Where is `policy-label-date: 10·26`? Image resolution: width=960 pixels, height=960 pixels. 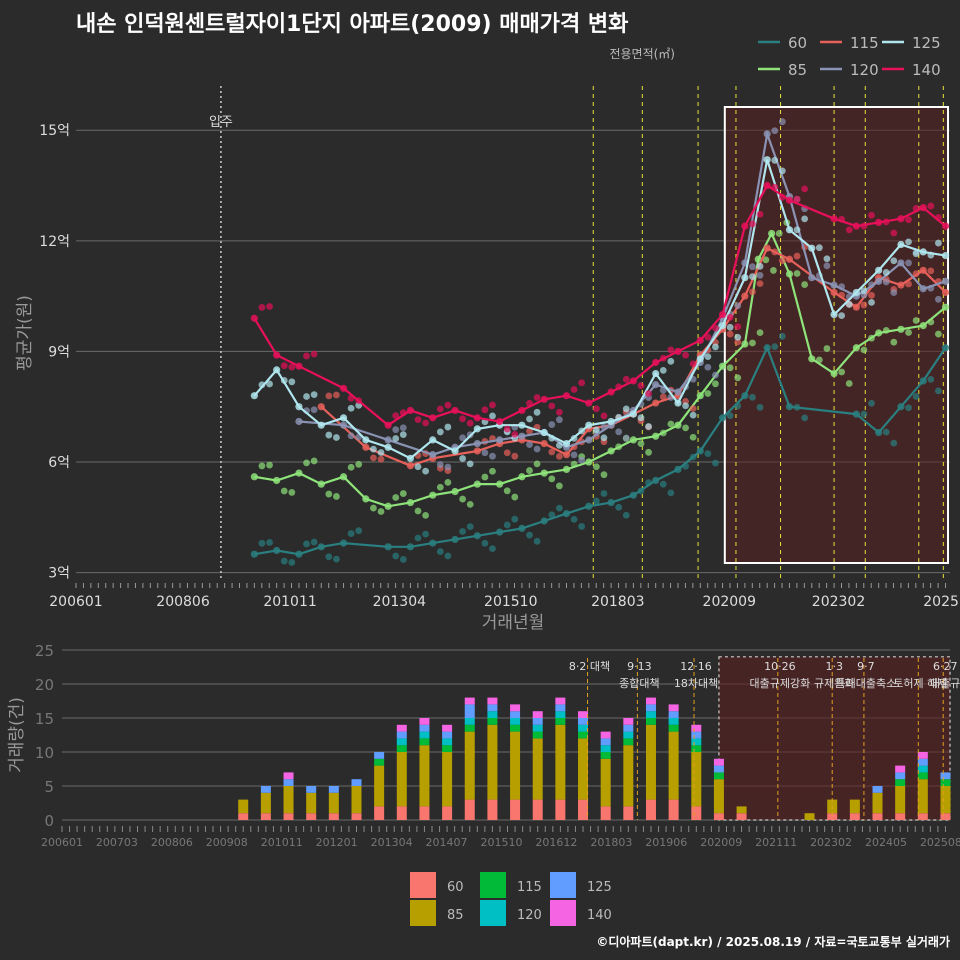
policy-label-date: 10·26 is located at coordinates (780, 666).